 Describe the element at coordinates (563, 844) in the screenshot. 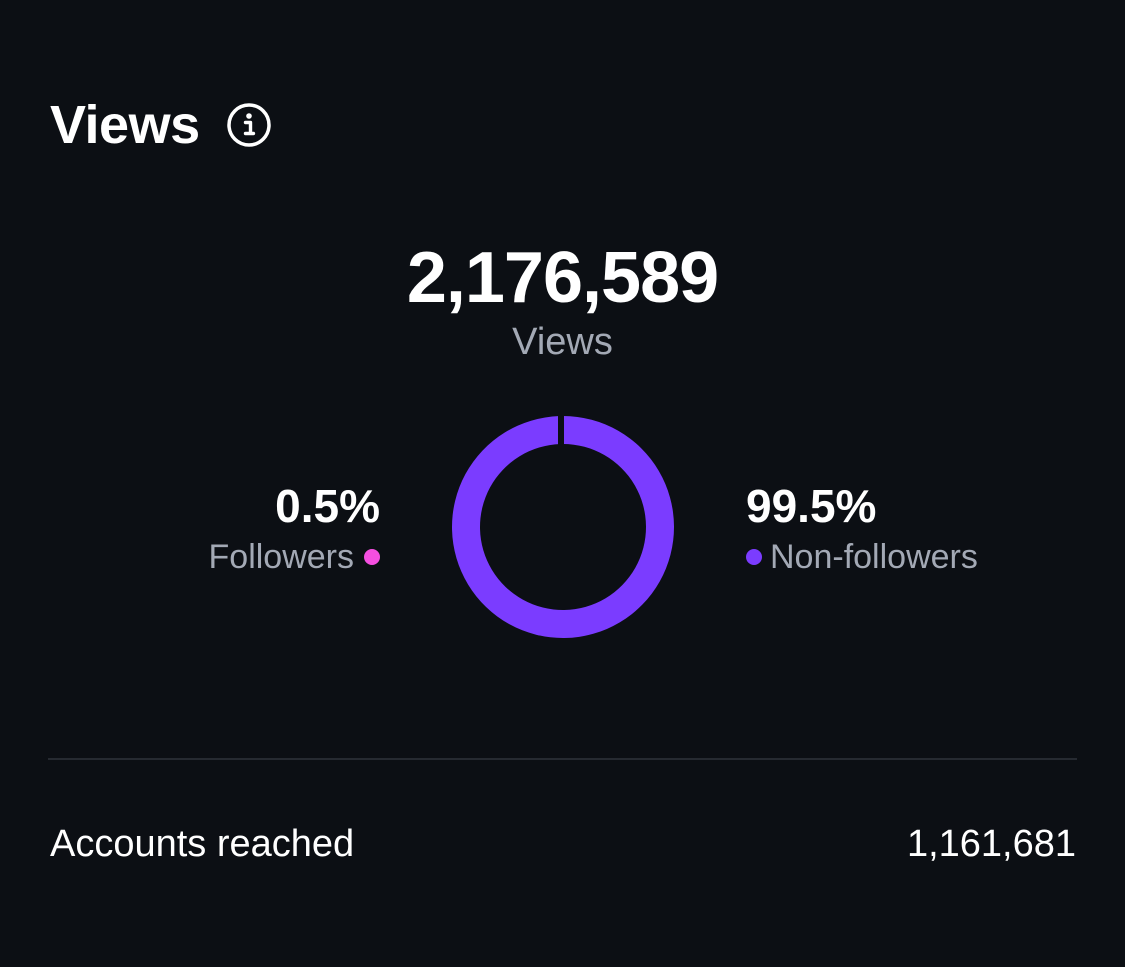

I see `accounts-reached-row: Accounts reached 1,161,681` at that location.